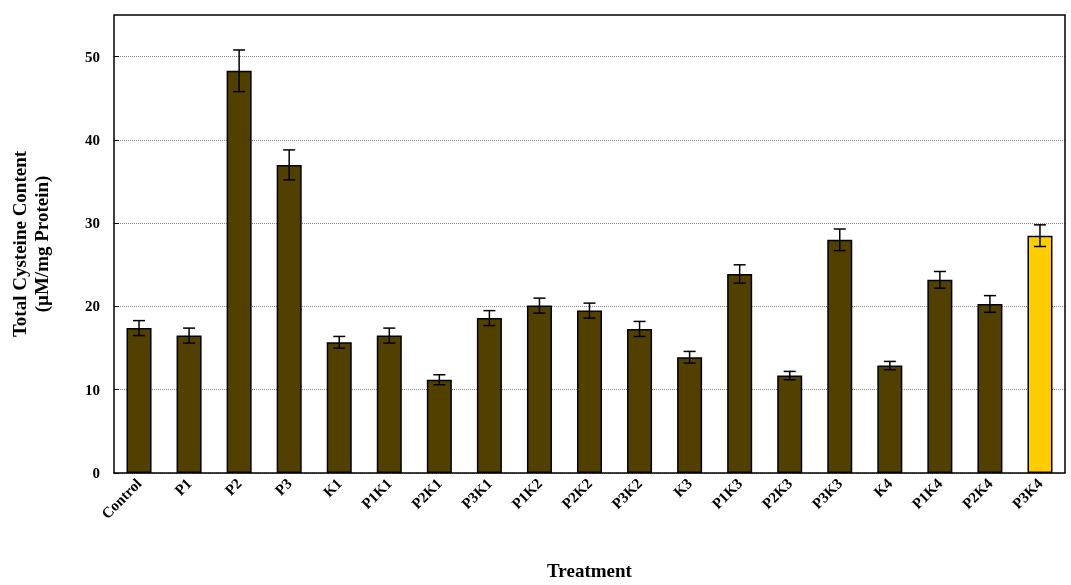 This screenshot has width=1071, height=585. Describe the element at coordinates (96, 473) in the screenshot. I see `y-tick-label: 0` at that location.